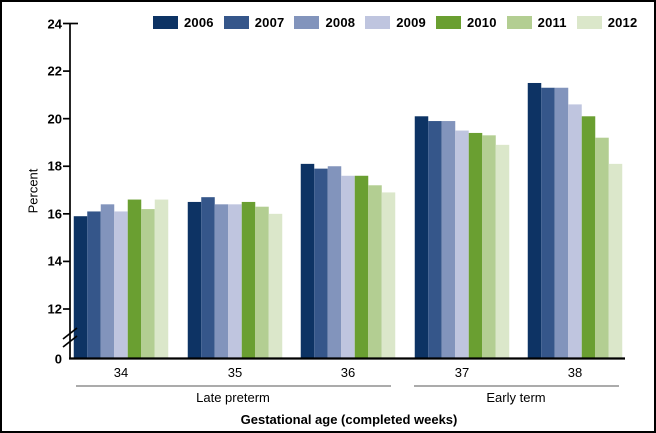 Image resolution: width=656 pixels, height=433 pixels. What do you see at coordinates (262, 283) in the screenshot?
I see `bar-2011-wk35` at bounding box center [262, 283].